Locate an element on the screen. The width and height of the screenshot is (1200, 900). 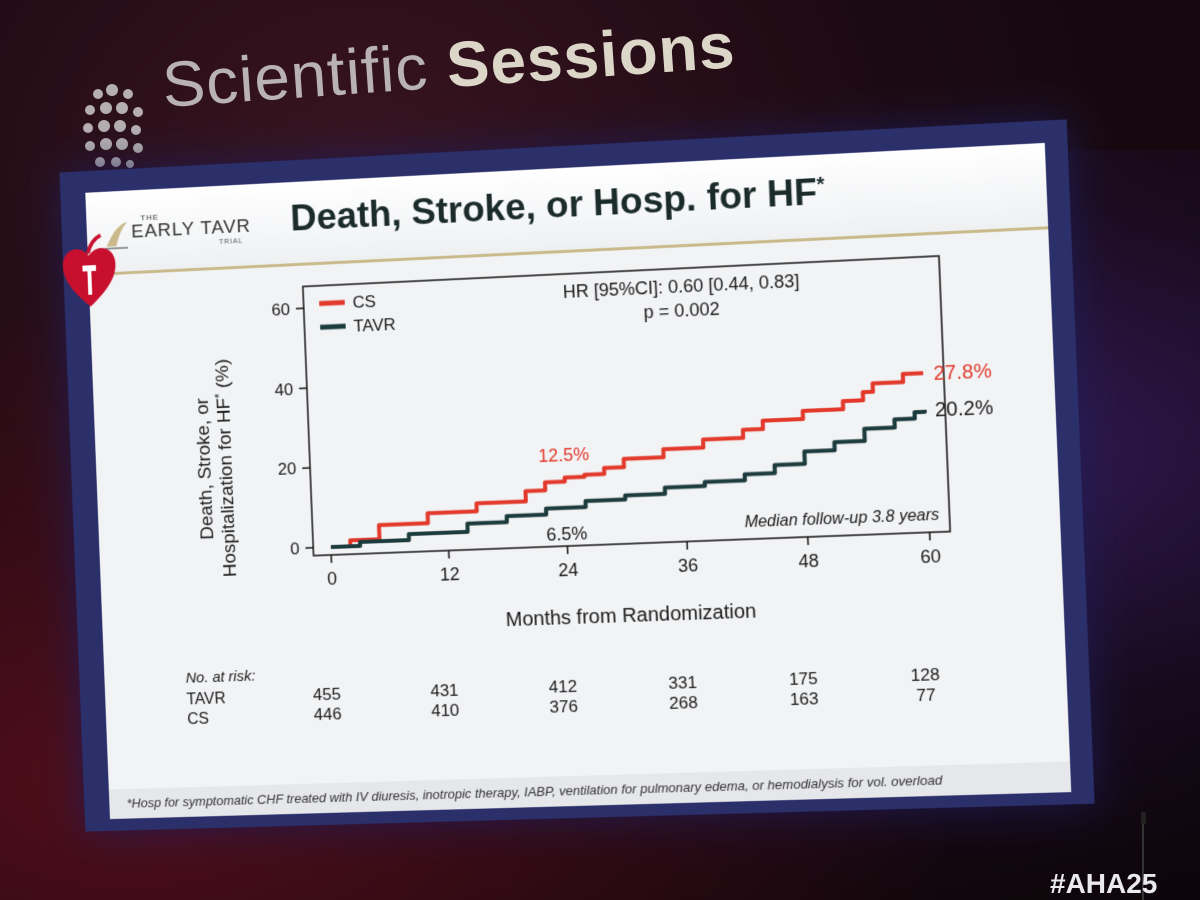
at-risk-cs-36: 268 is located at coordinates (683, 703).